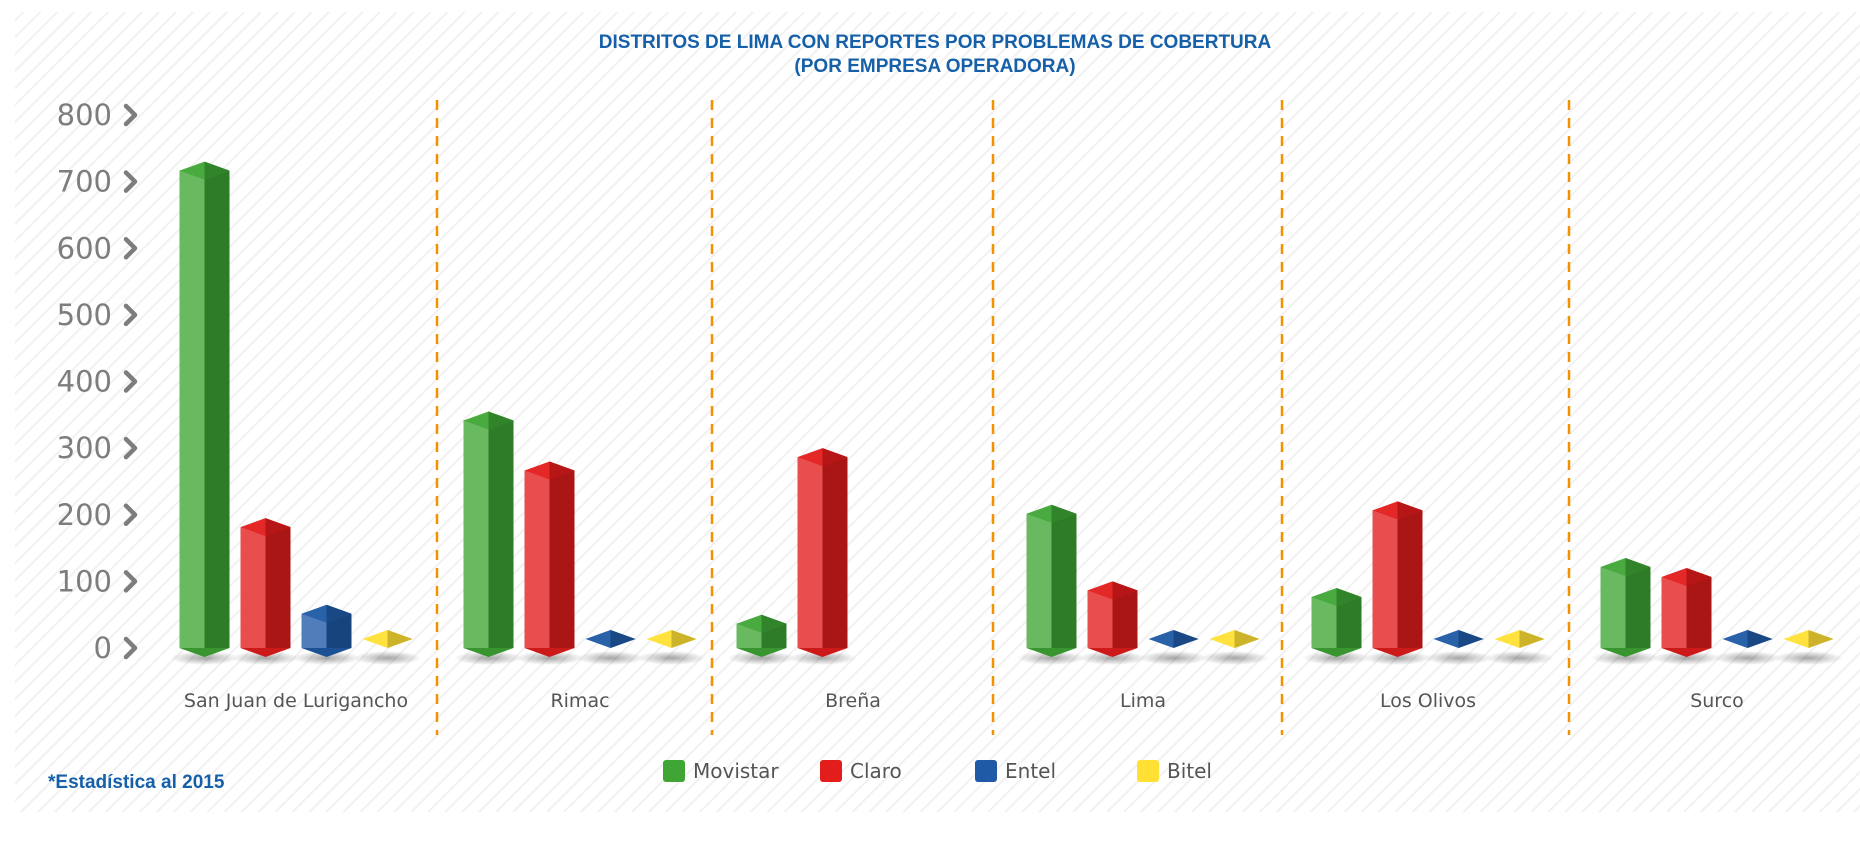 This screenshot has height=851, width=1860. Describe the element at coordinates (1030, 771) in the screenshot. I see `legend-label: Entel` at that location.